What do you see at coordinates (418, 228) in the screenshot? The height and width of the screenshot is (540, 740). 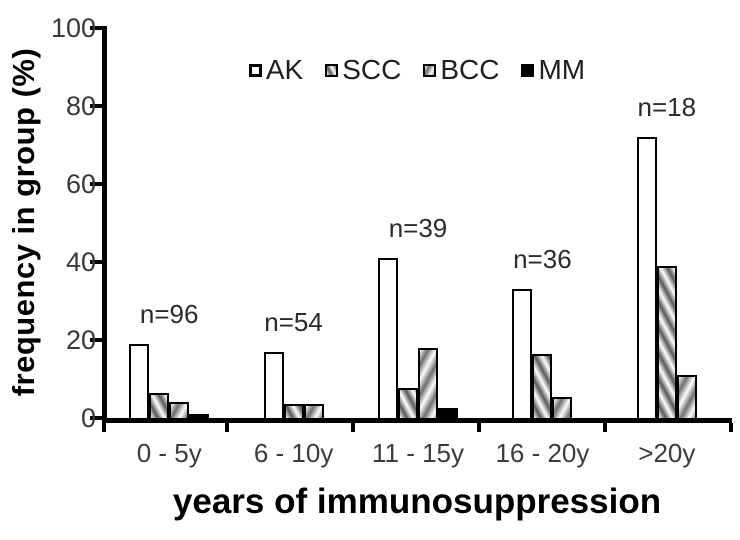 I see `n-annotation: n=39` at bounding box center [418, 228].